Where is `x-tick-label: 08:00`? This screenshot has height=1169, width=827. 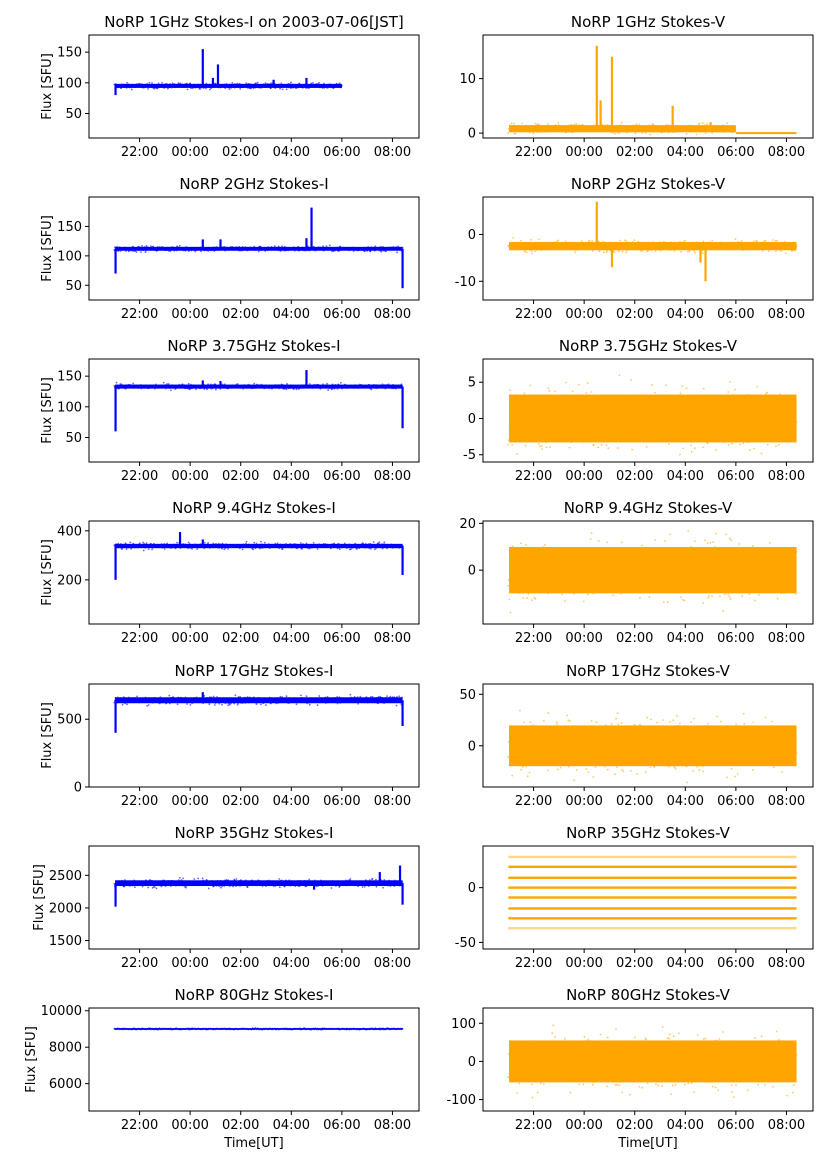
x-tick-label: 08:00 is located at coordinates (392, 476).